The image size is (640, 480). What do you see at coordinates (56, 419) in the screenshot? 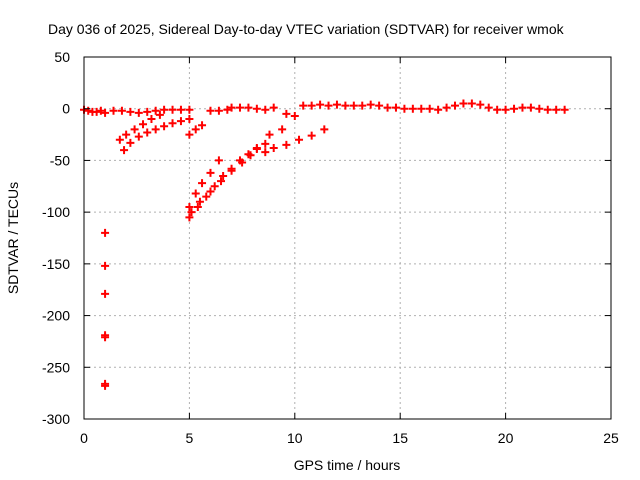
I see `y-tick-label: -300` at bounding box center [56, 419].